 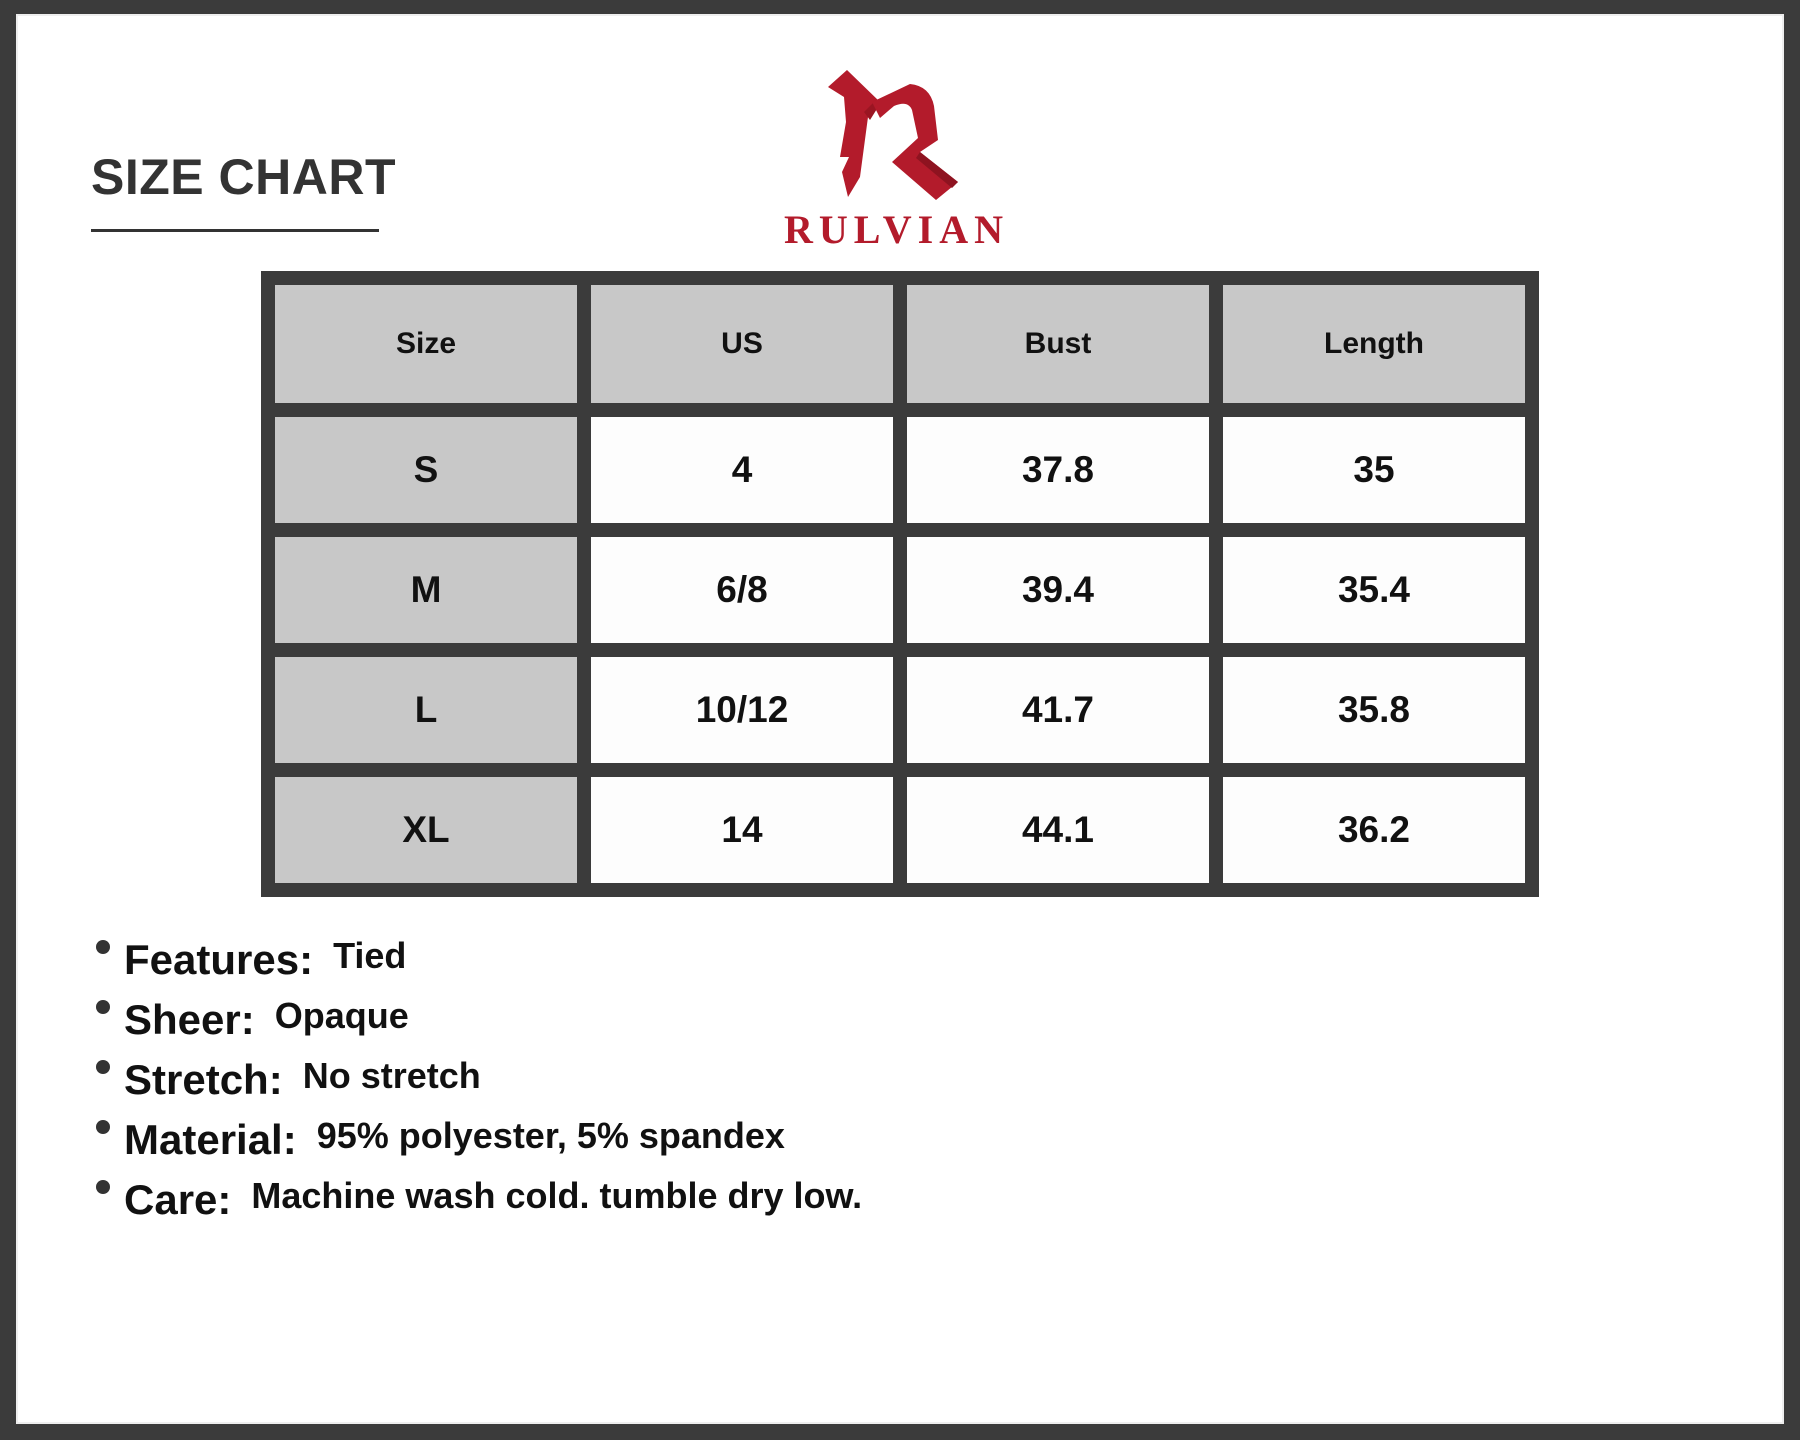 What do you see at coordinates (1374, 830) in the screenshot?
I see `cell-length: 36.2` at bounding box center [1374, 830].